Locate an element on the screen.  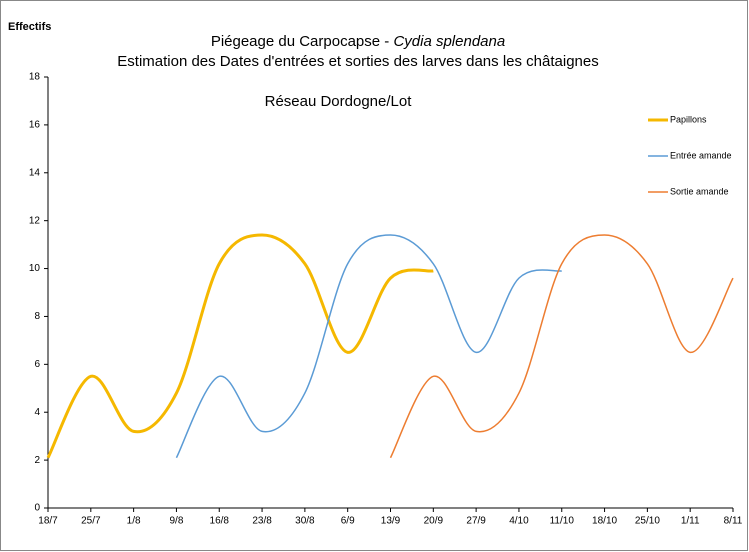
x-tick-label: 1/8 is located at coordinates (134, 521).